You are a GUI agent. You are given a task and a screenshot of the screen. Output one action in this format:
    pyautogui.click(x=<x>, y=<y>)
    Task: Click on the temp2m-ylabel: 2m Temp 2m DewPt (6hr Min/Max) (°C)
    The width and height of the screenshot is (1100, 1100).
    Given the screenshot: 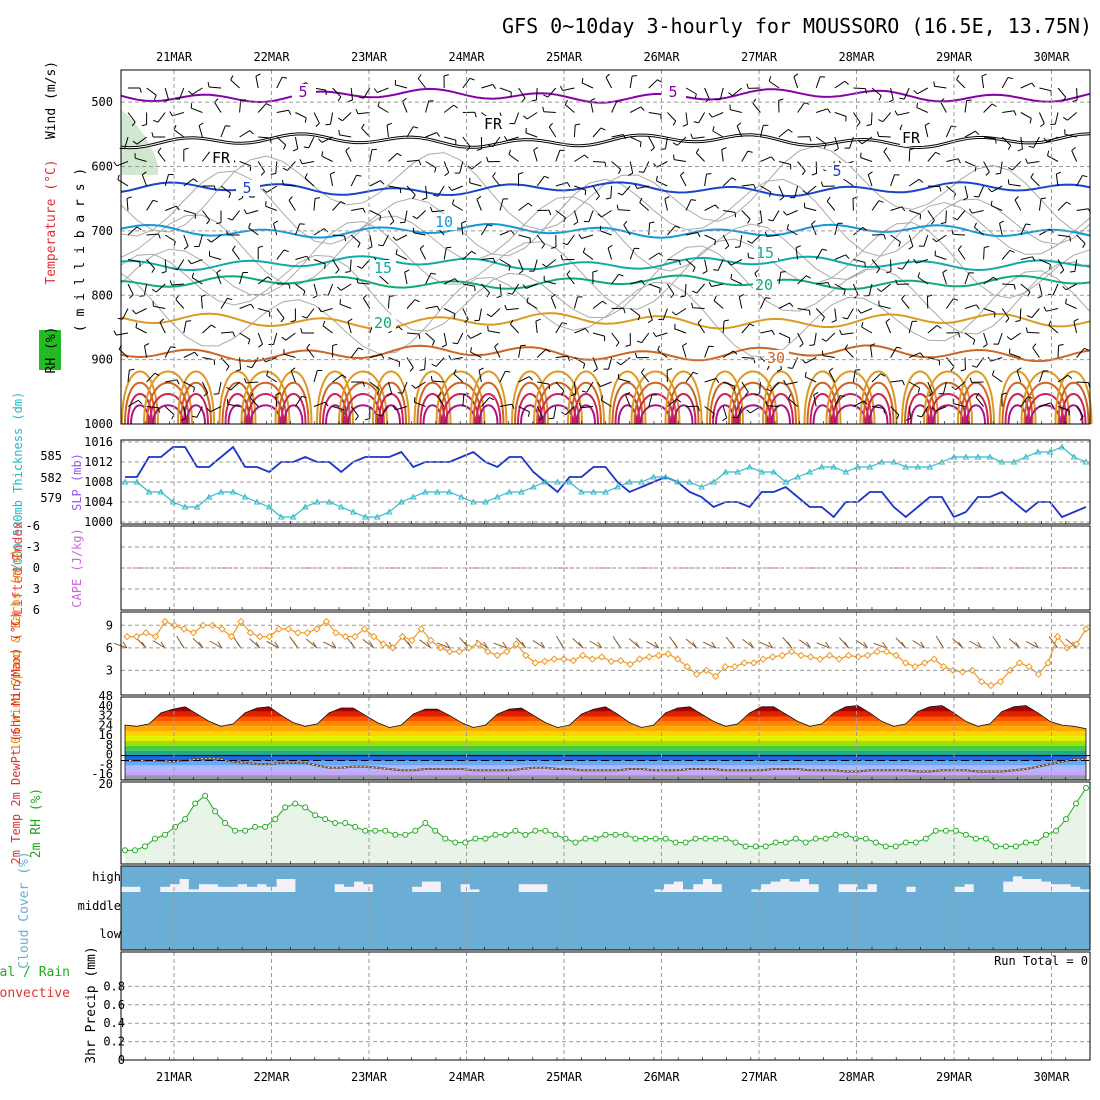 What is the action you would take?
    pyautogui.click(x=16, y=738)
    